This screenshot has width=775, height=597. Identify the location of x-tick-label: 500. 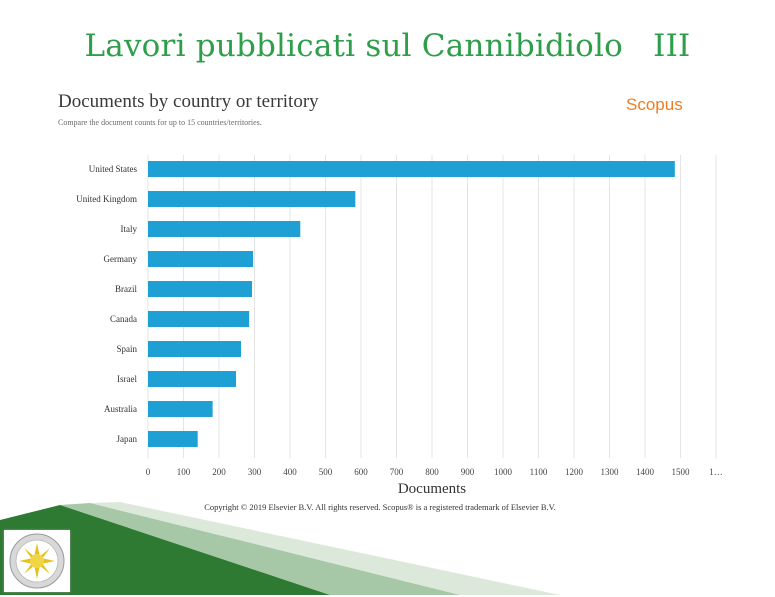
(326, 472).